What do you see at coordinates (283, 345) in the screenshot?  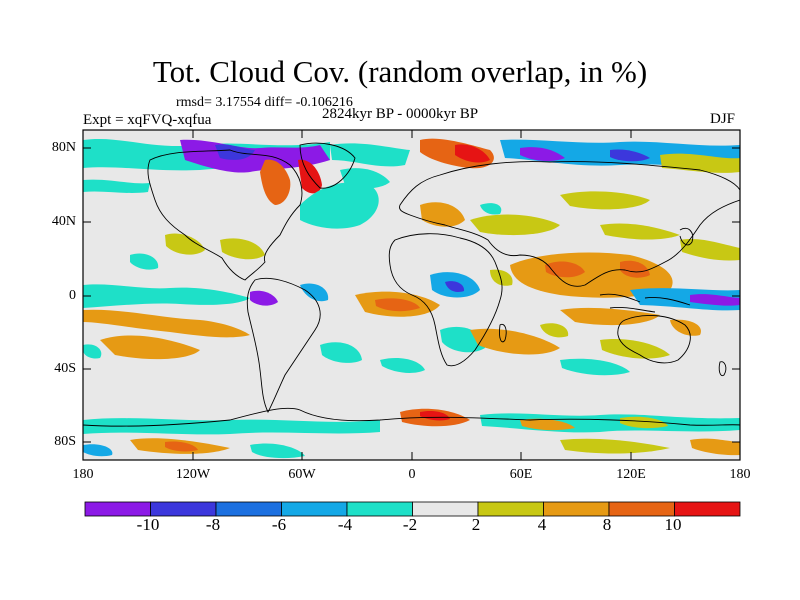 I see `coastline-south-america` at bounding box center [283, 345].